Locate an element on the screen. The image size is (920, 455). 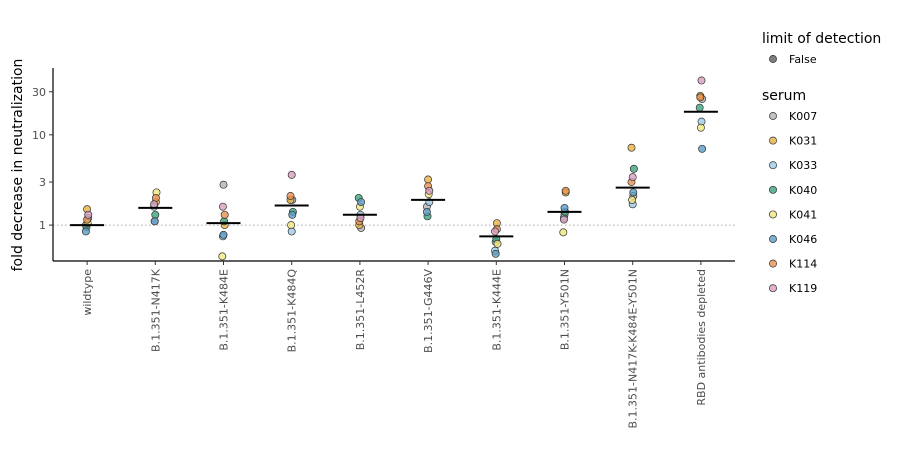
legend-label-k046: K046 is located at coordinates (803, 239).